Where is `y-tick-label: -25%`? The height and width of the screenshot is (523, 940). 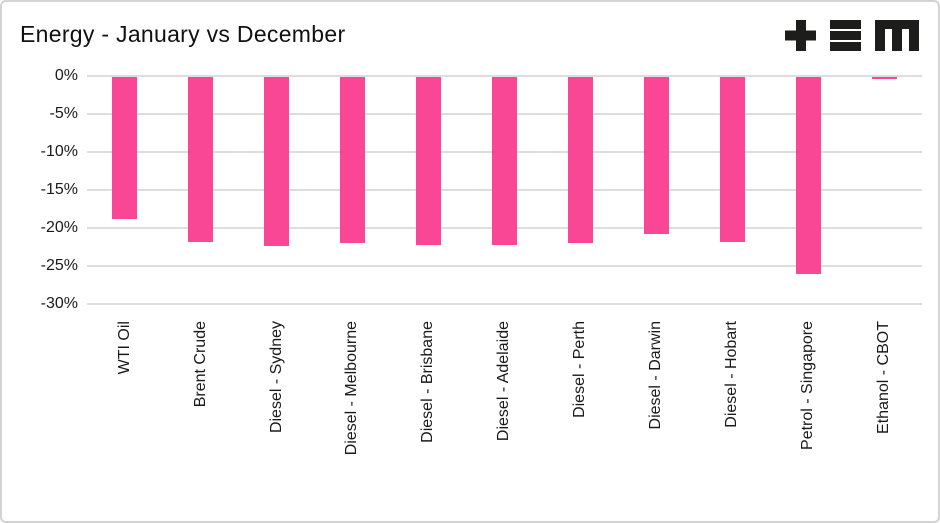 y-tick-label: -25% is located at coordinates (59, 265).